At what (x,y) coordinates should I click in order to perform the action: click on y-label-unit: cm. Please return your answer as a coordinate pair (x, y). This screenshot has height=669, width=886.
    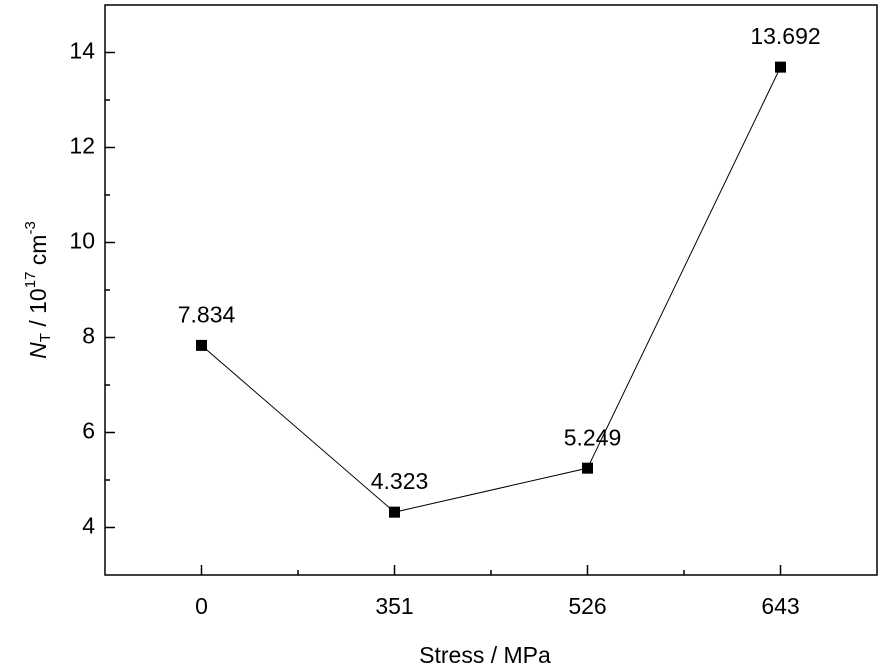
    Looking at the image, I should click on (38, 253).